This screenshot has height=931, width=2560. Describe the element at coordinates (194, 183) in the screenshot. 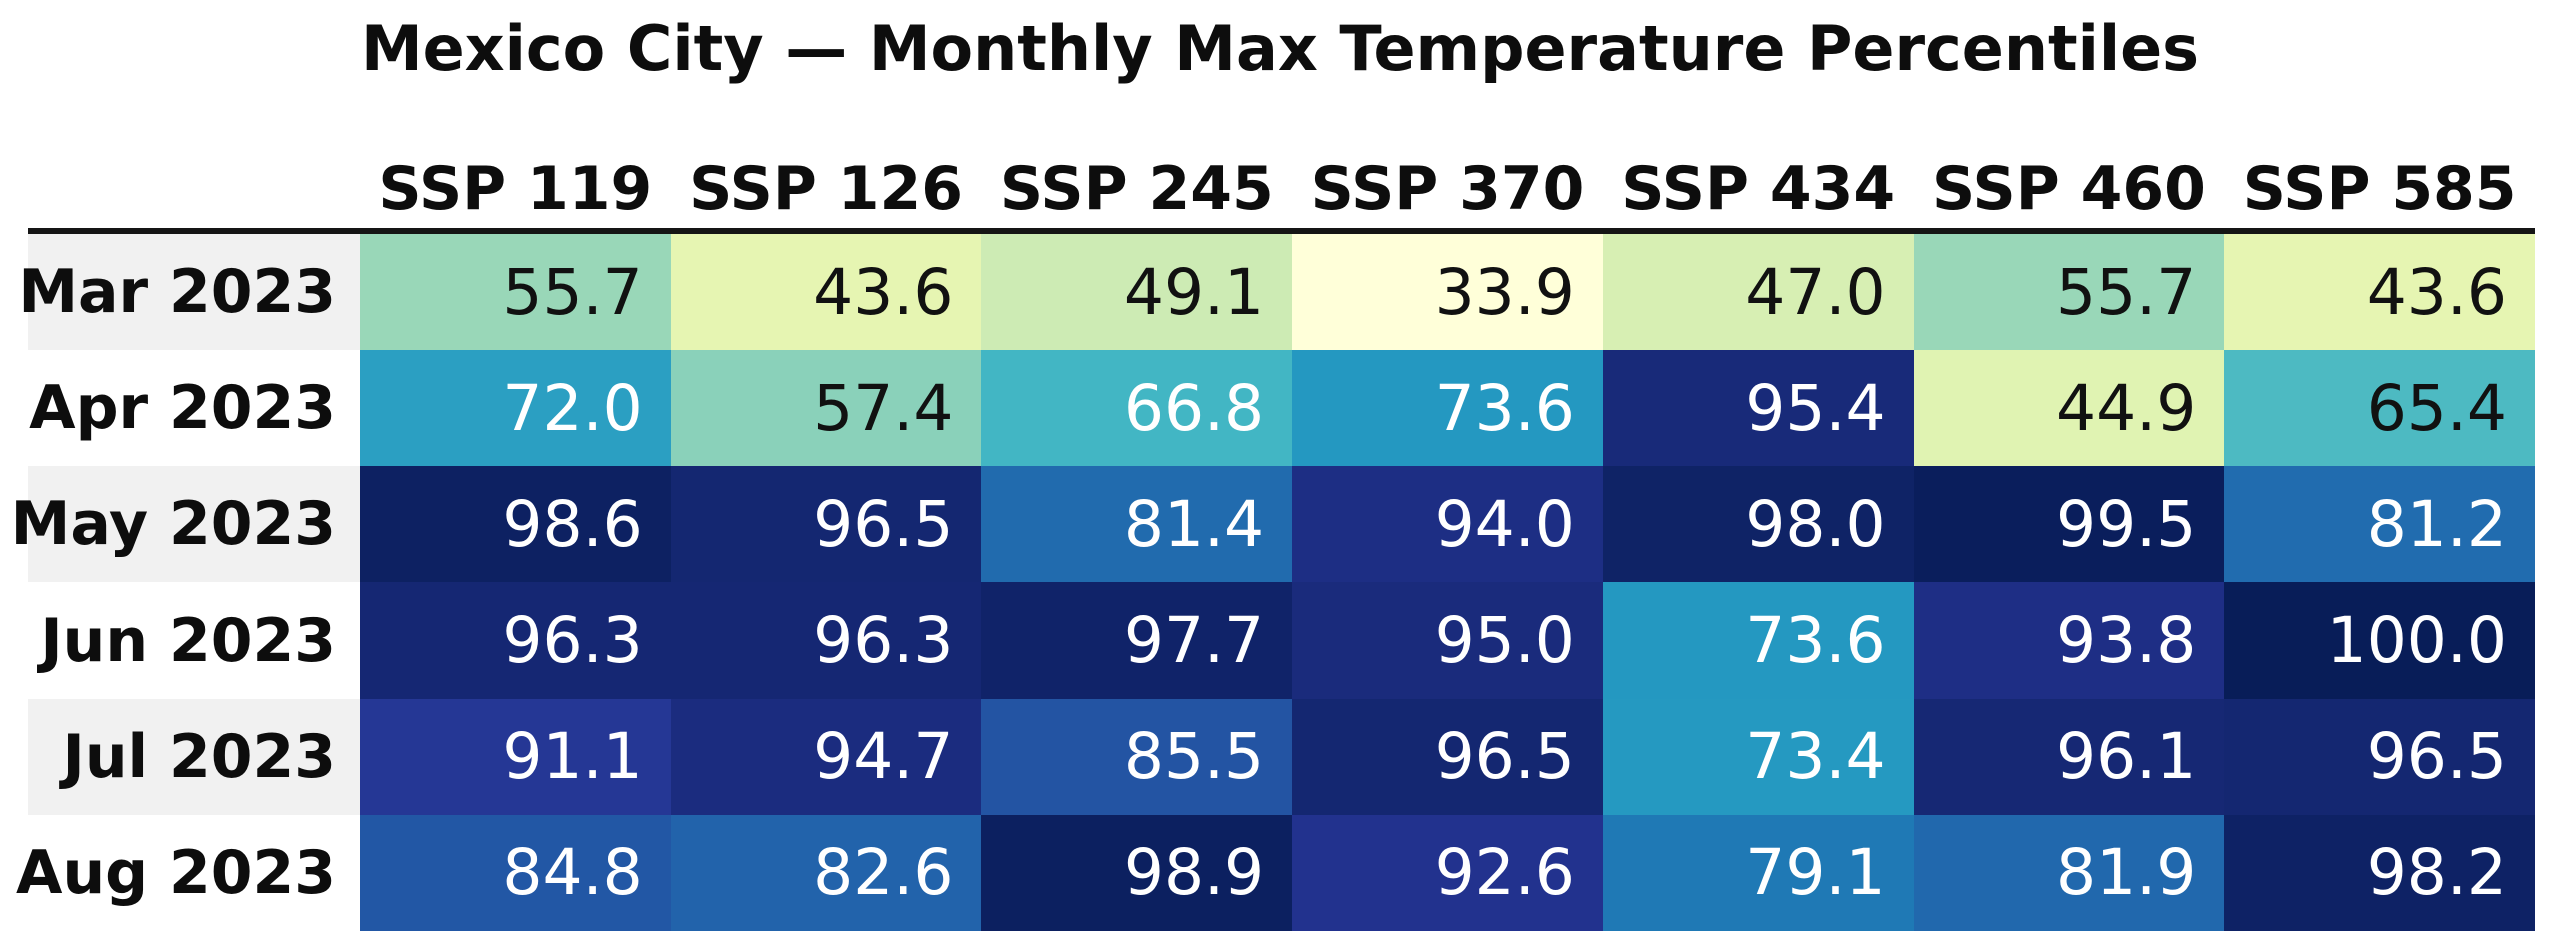

I see `corner-spacer` at that location.